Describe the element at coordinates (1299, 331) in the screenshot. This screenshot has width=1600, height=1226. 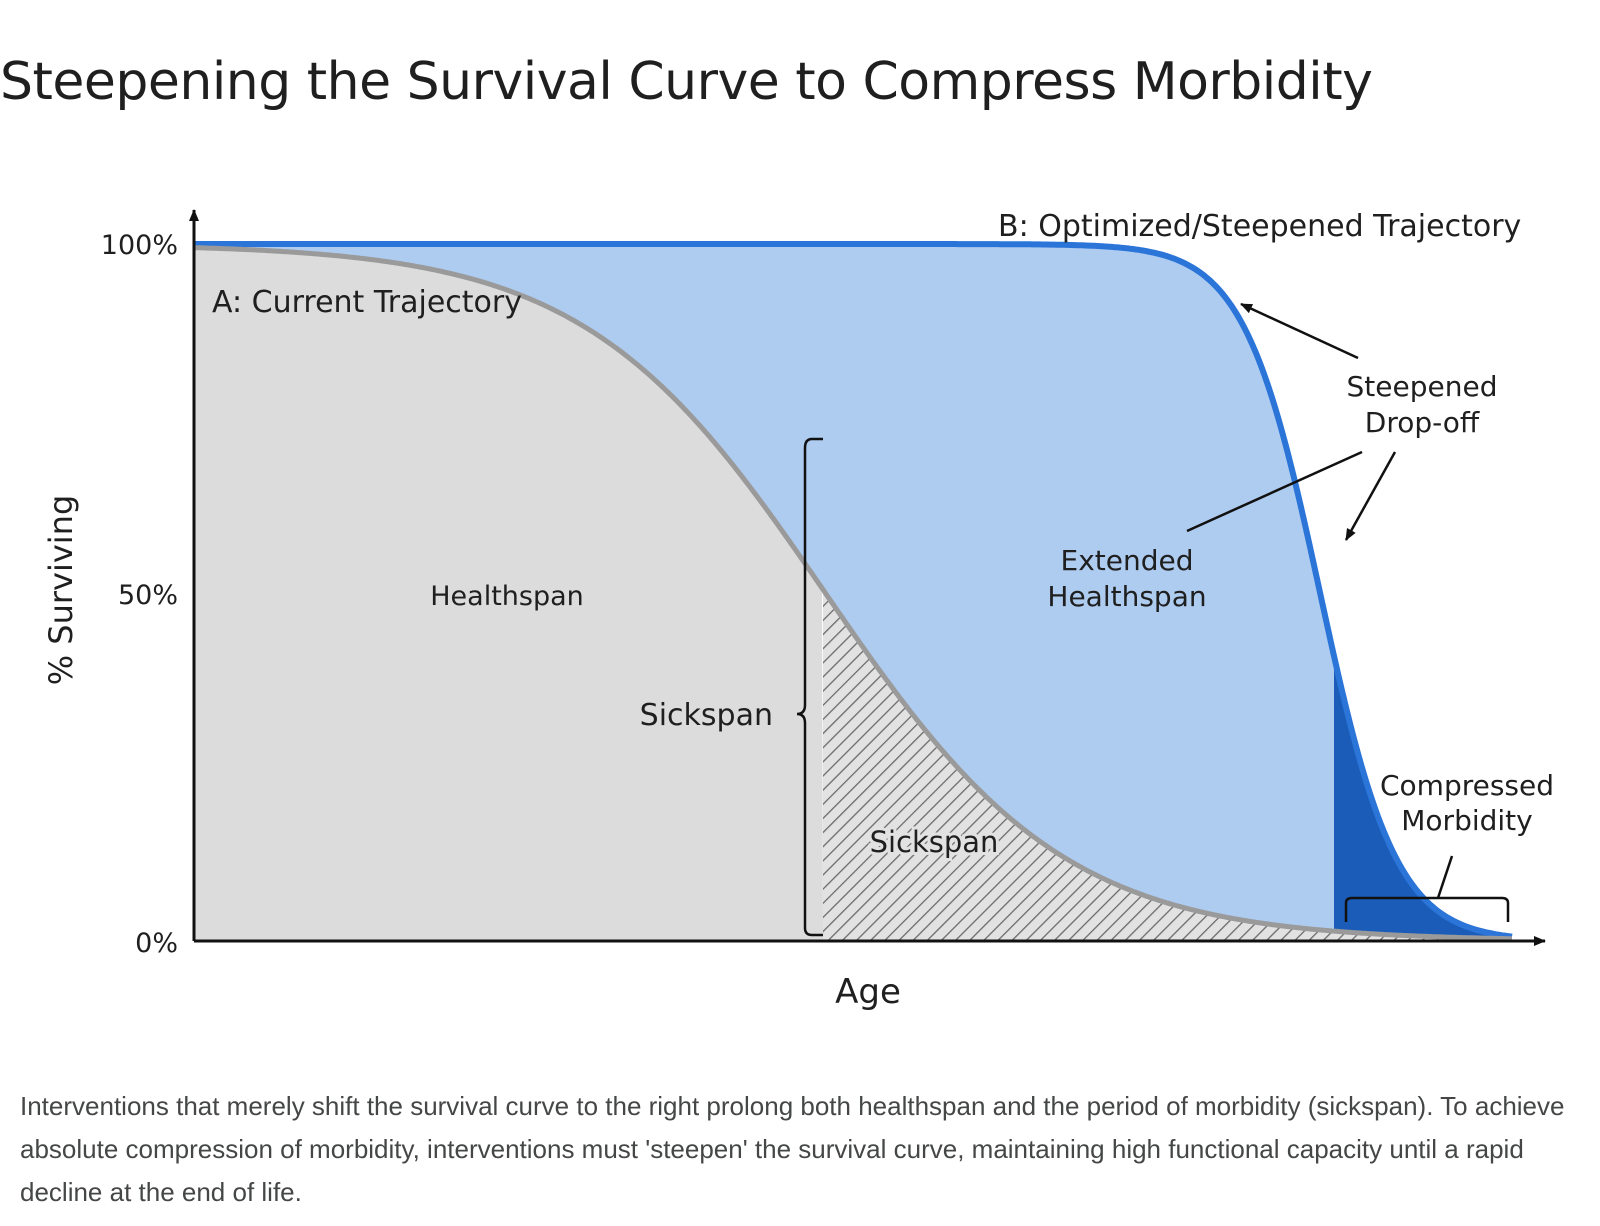
I see `dropoff-arrow-upper` at that location.